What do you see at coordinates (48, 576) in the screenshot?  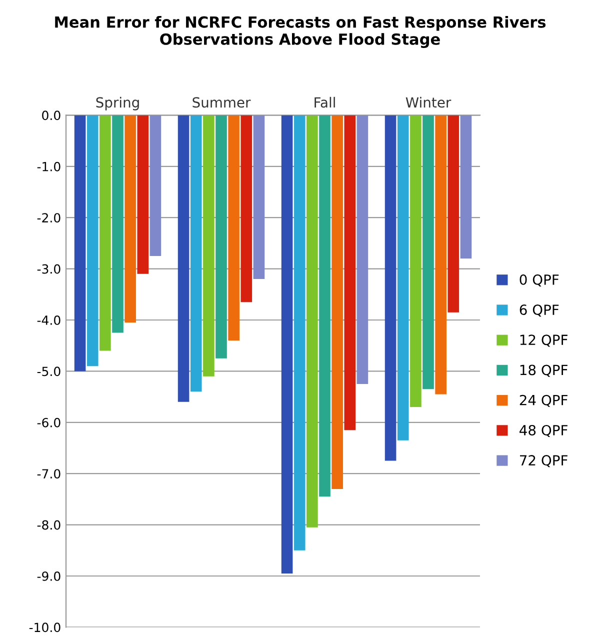 I see `y-tick-label: -9.0` at bounding box center [48, 576].